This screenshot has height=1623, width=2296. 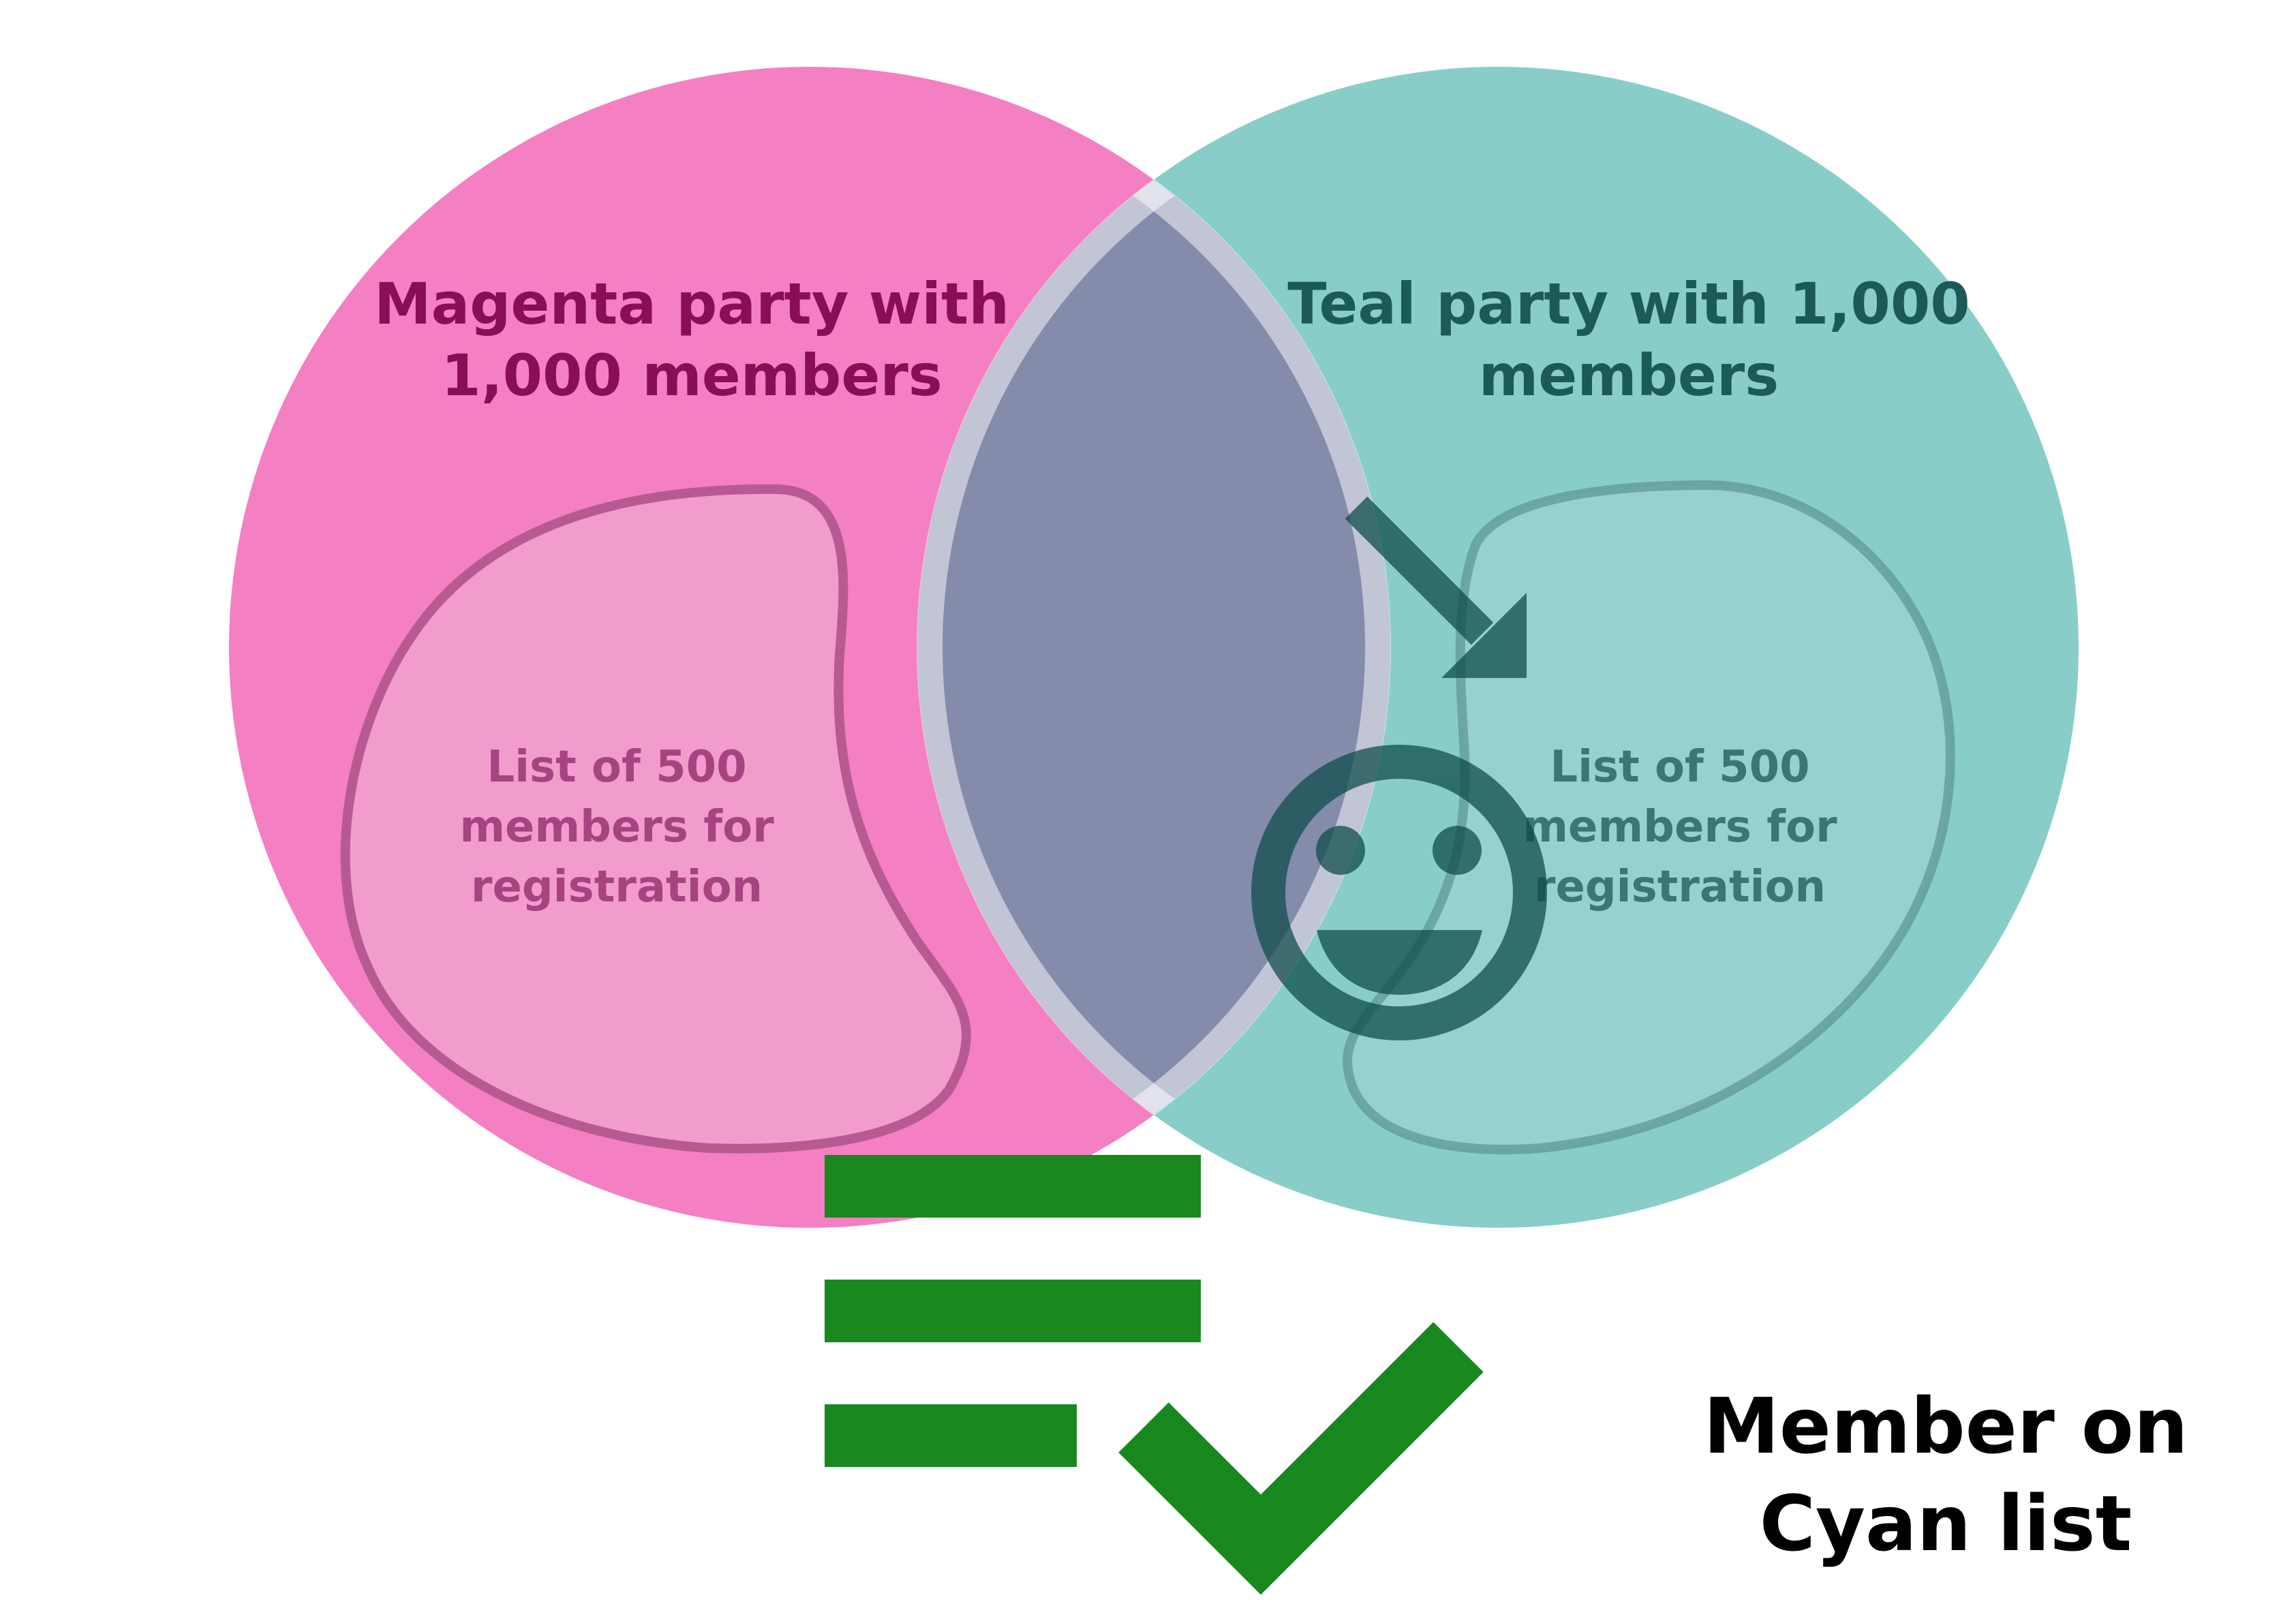 I want to click on smiley-face-icon, so click(x=1399, y=892).